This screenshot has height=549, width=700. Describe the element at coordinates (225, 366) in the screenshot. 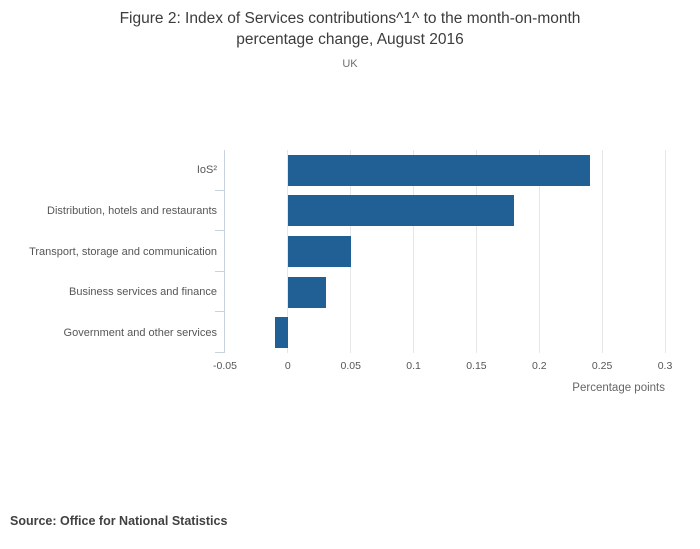

I see `x-tick-label: -0.05` at that location.